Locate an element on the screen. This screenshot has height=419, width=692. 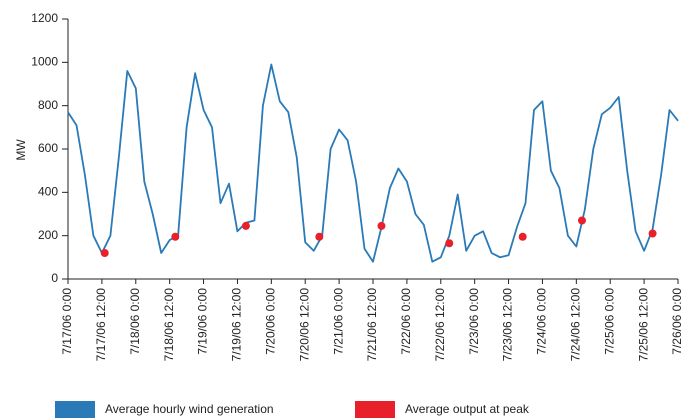
x-tick-label: 7/21/06 12:00 is located at coordinates (372, 325).